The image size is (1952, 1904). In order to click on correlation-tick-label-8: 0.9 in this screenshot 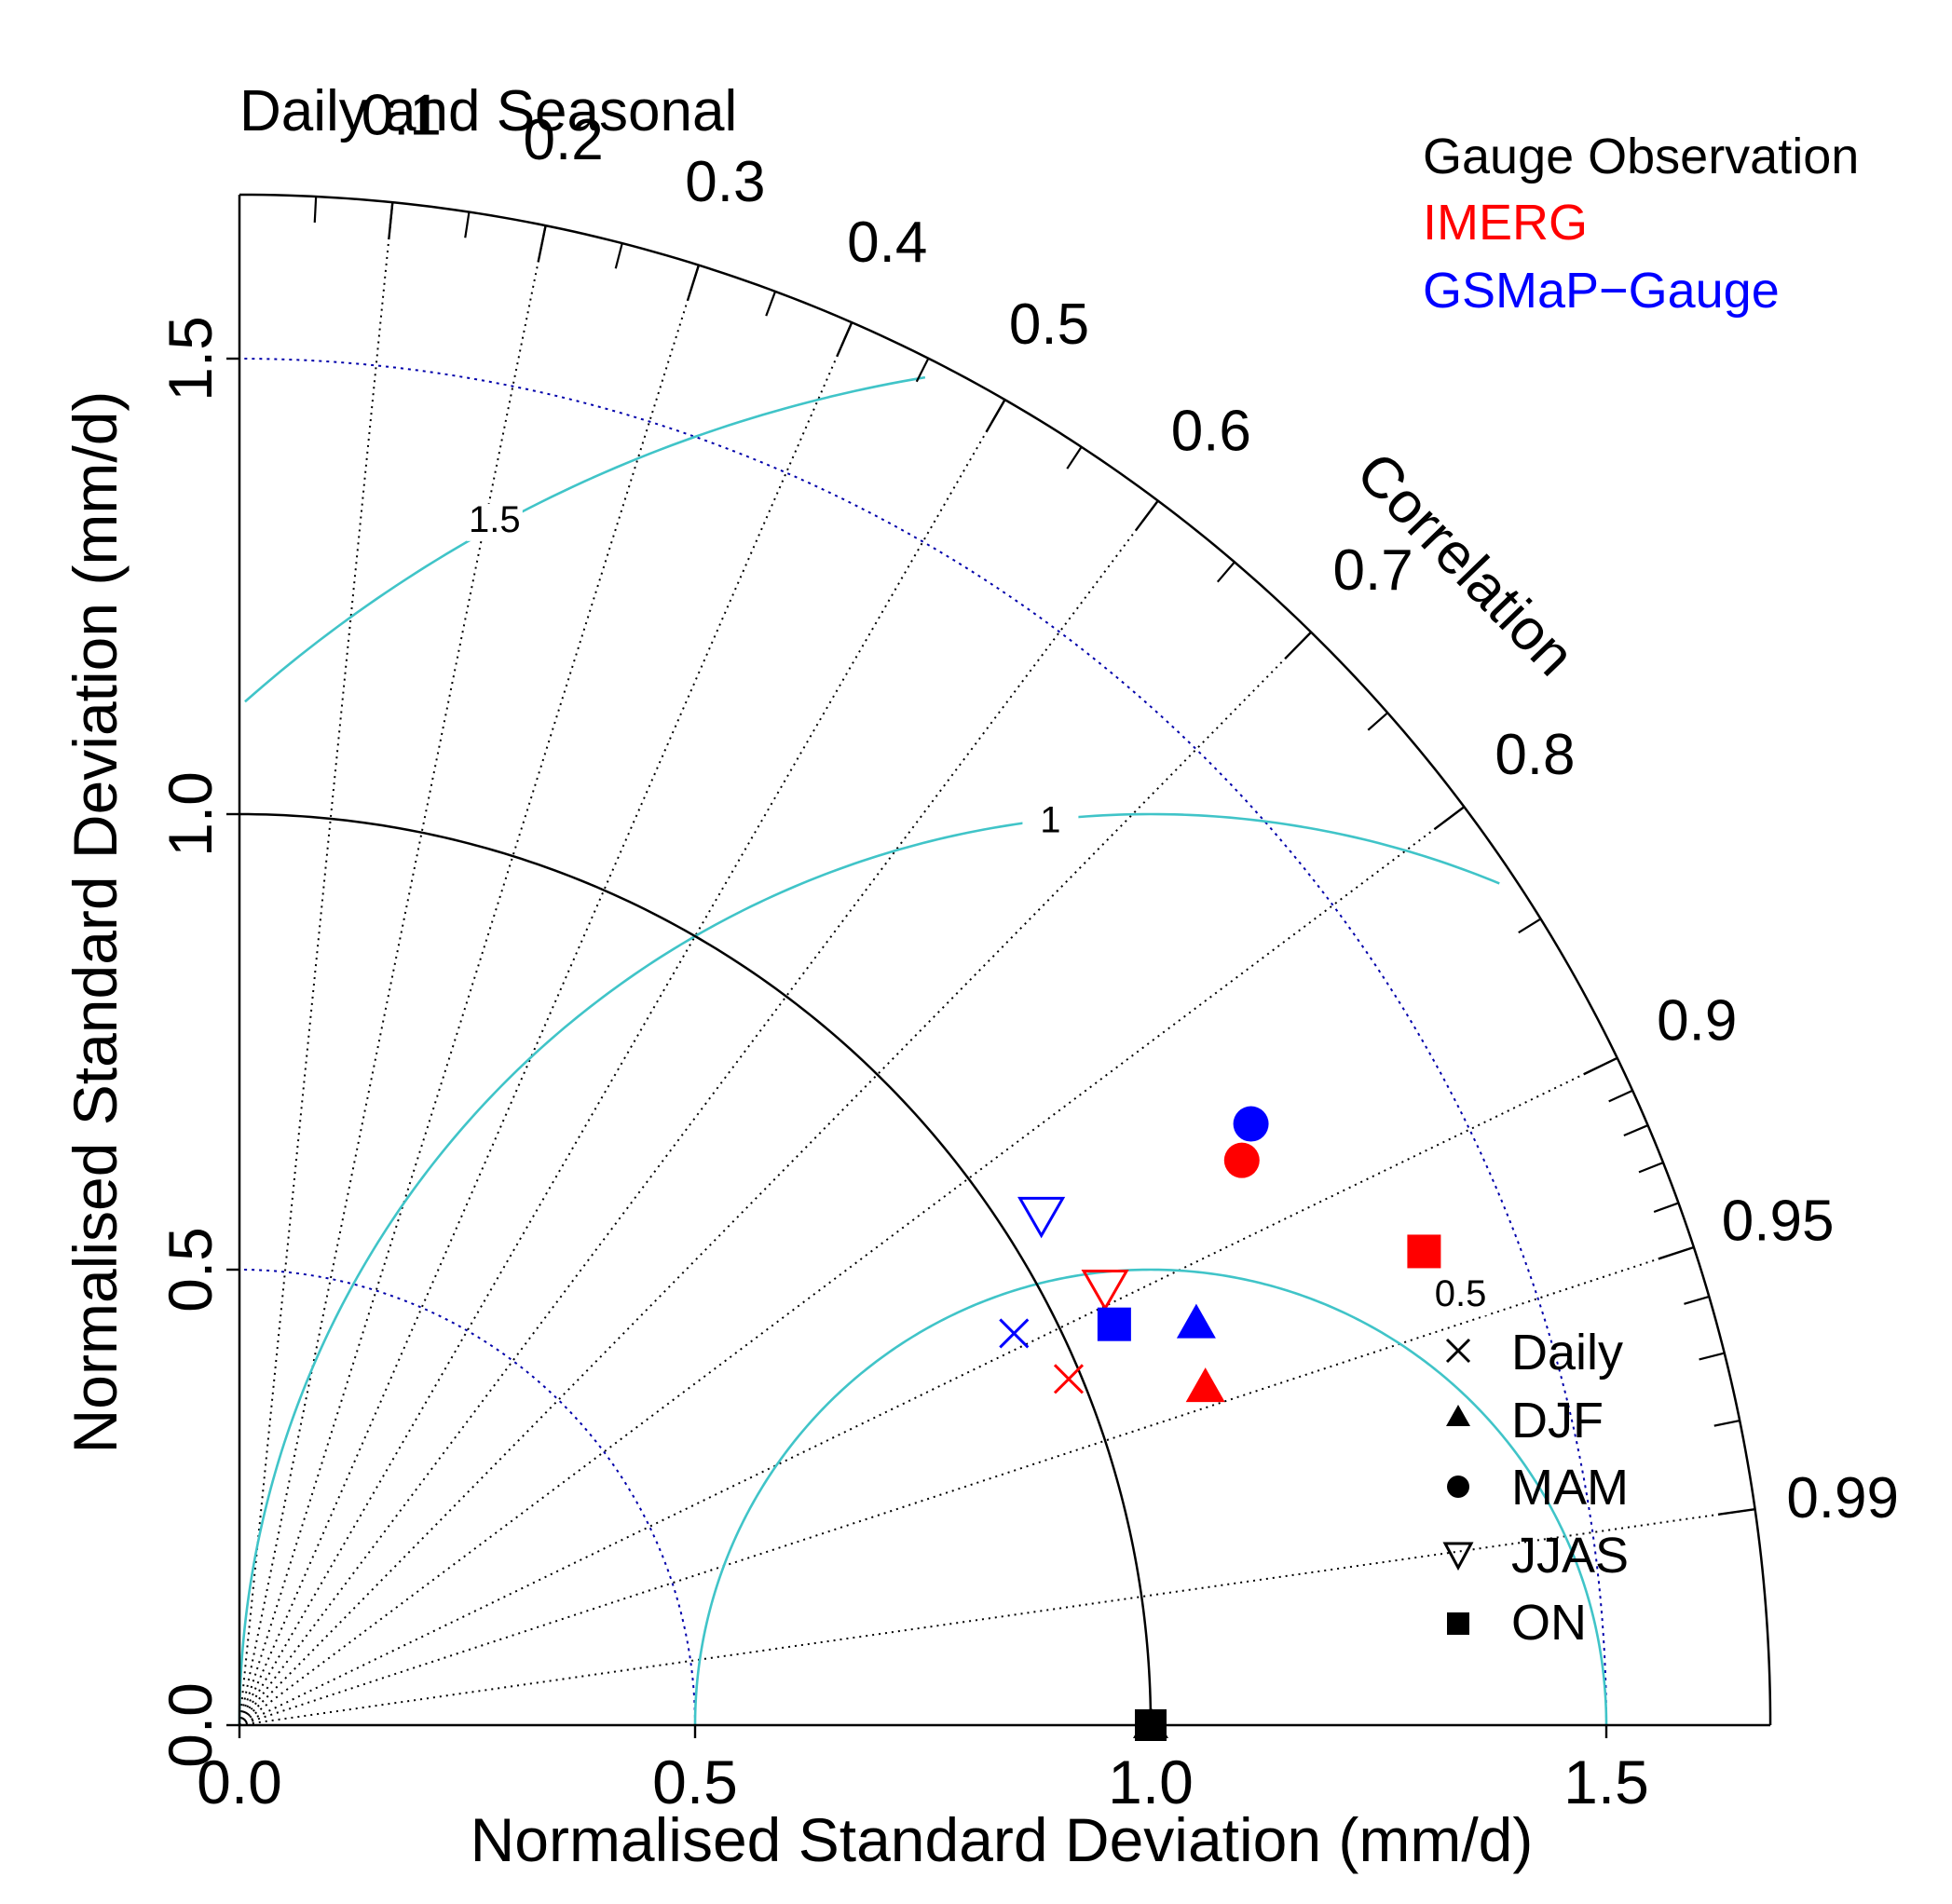, I will do `click(1697, 1020)`.